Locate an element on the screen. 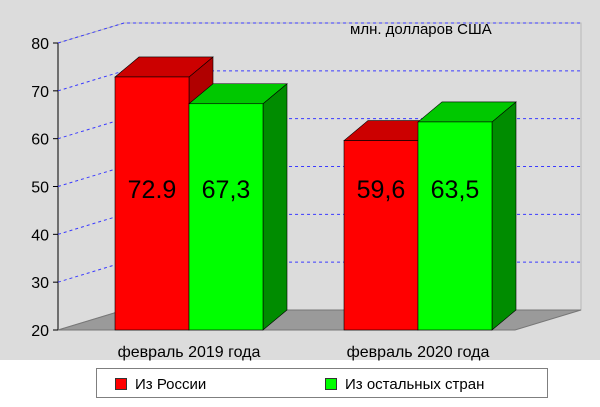 The image size is (600, 407). bar-other-2: 63,5 is located at coordinates (467, 216).